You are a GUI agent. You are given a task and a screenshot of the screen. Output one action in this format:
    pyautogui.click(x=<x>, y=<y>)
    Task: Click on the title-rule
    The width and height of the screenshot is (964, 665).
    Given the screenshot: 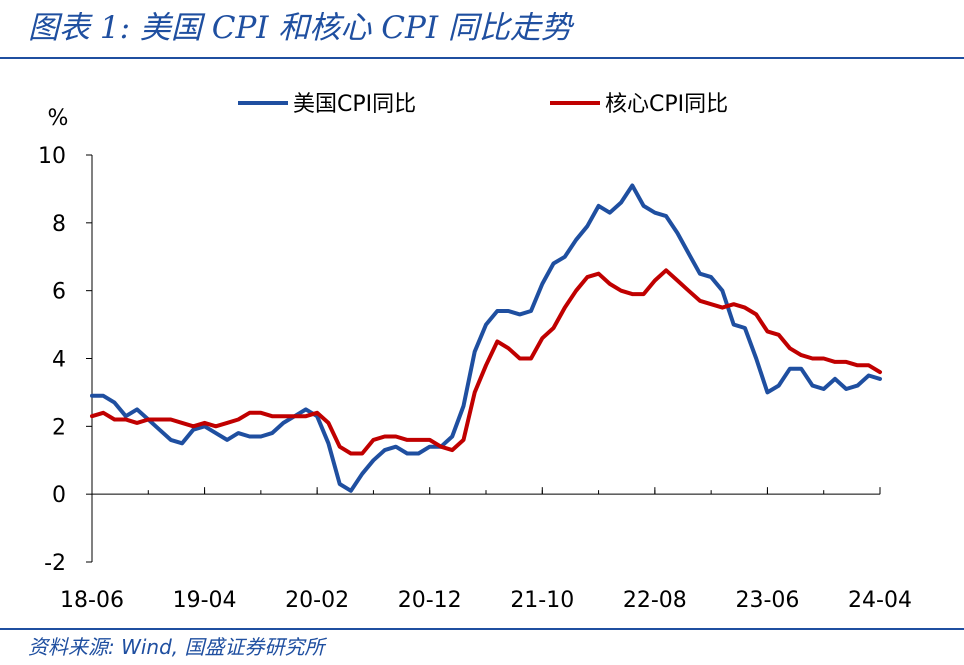 What is the action you would take?
    pyautogui.click(x=482, y=58)
    